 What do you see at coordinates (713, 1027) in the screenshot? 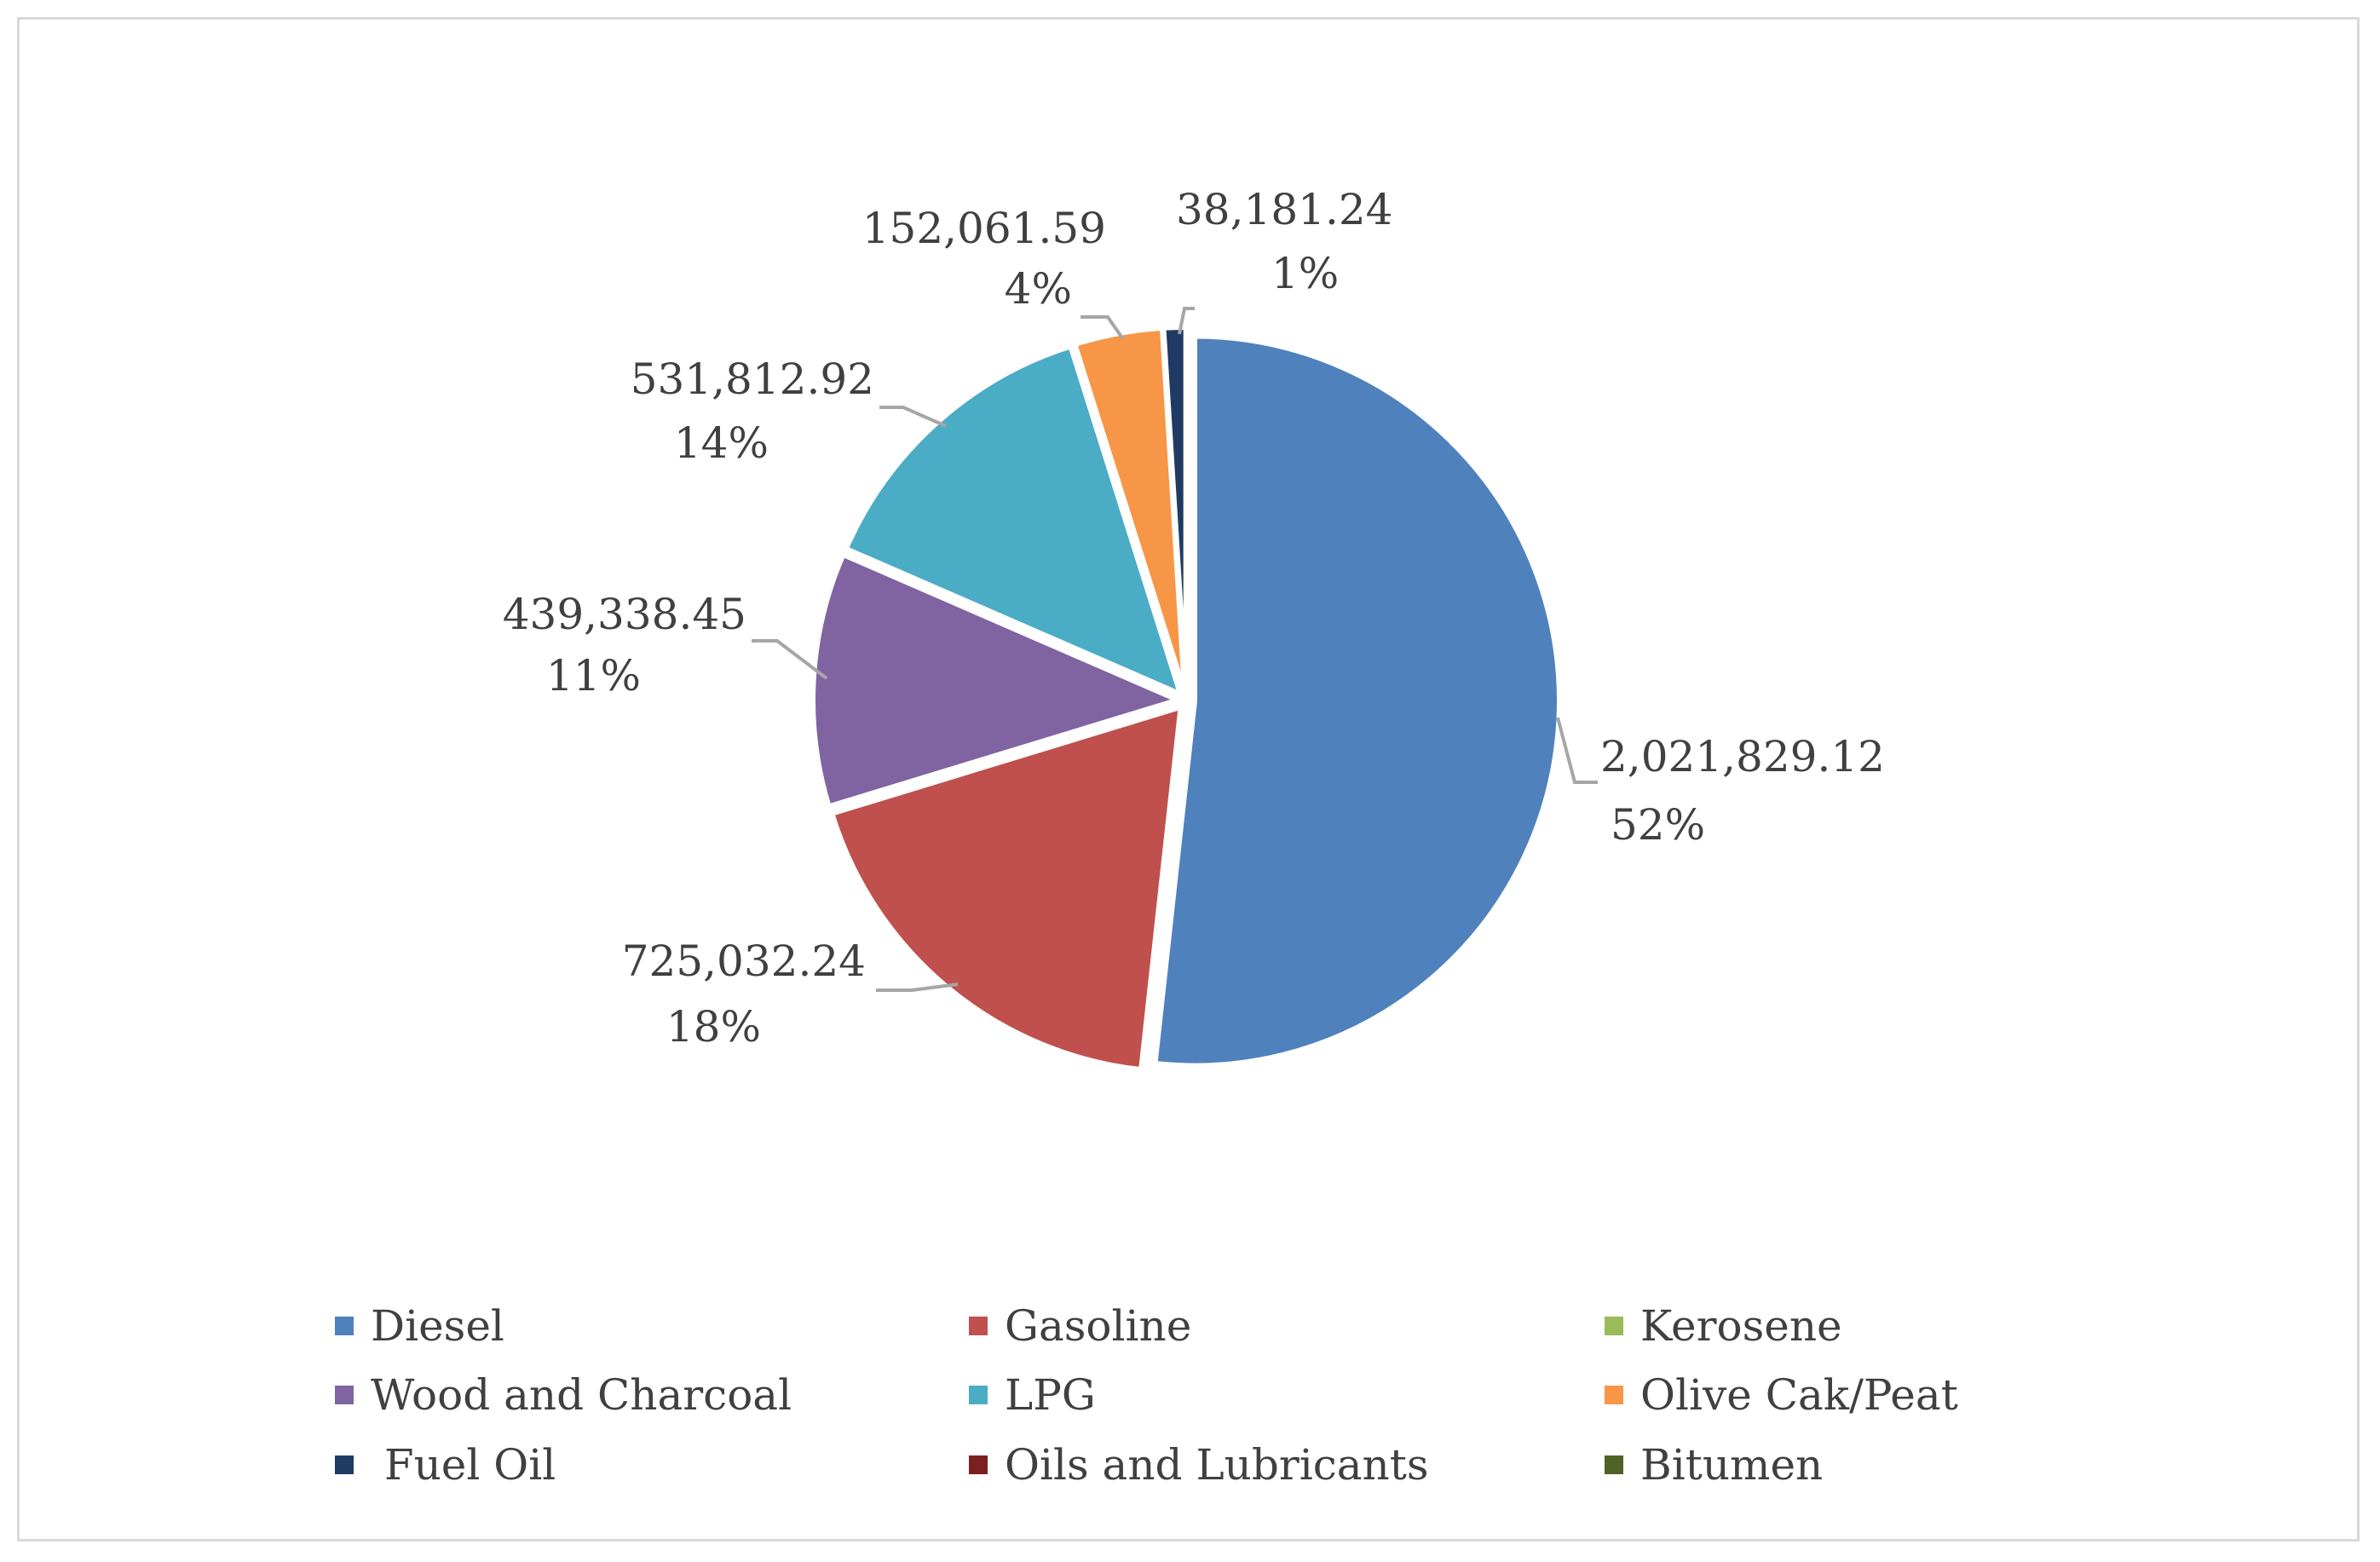
I see `percent-label-gasoline: 18%` at bounding box center [713, 1027].